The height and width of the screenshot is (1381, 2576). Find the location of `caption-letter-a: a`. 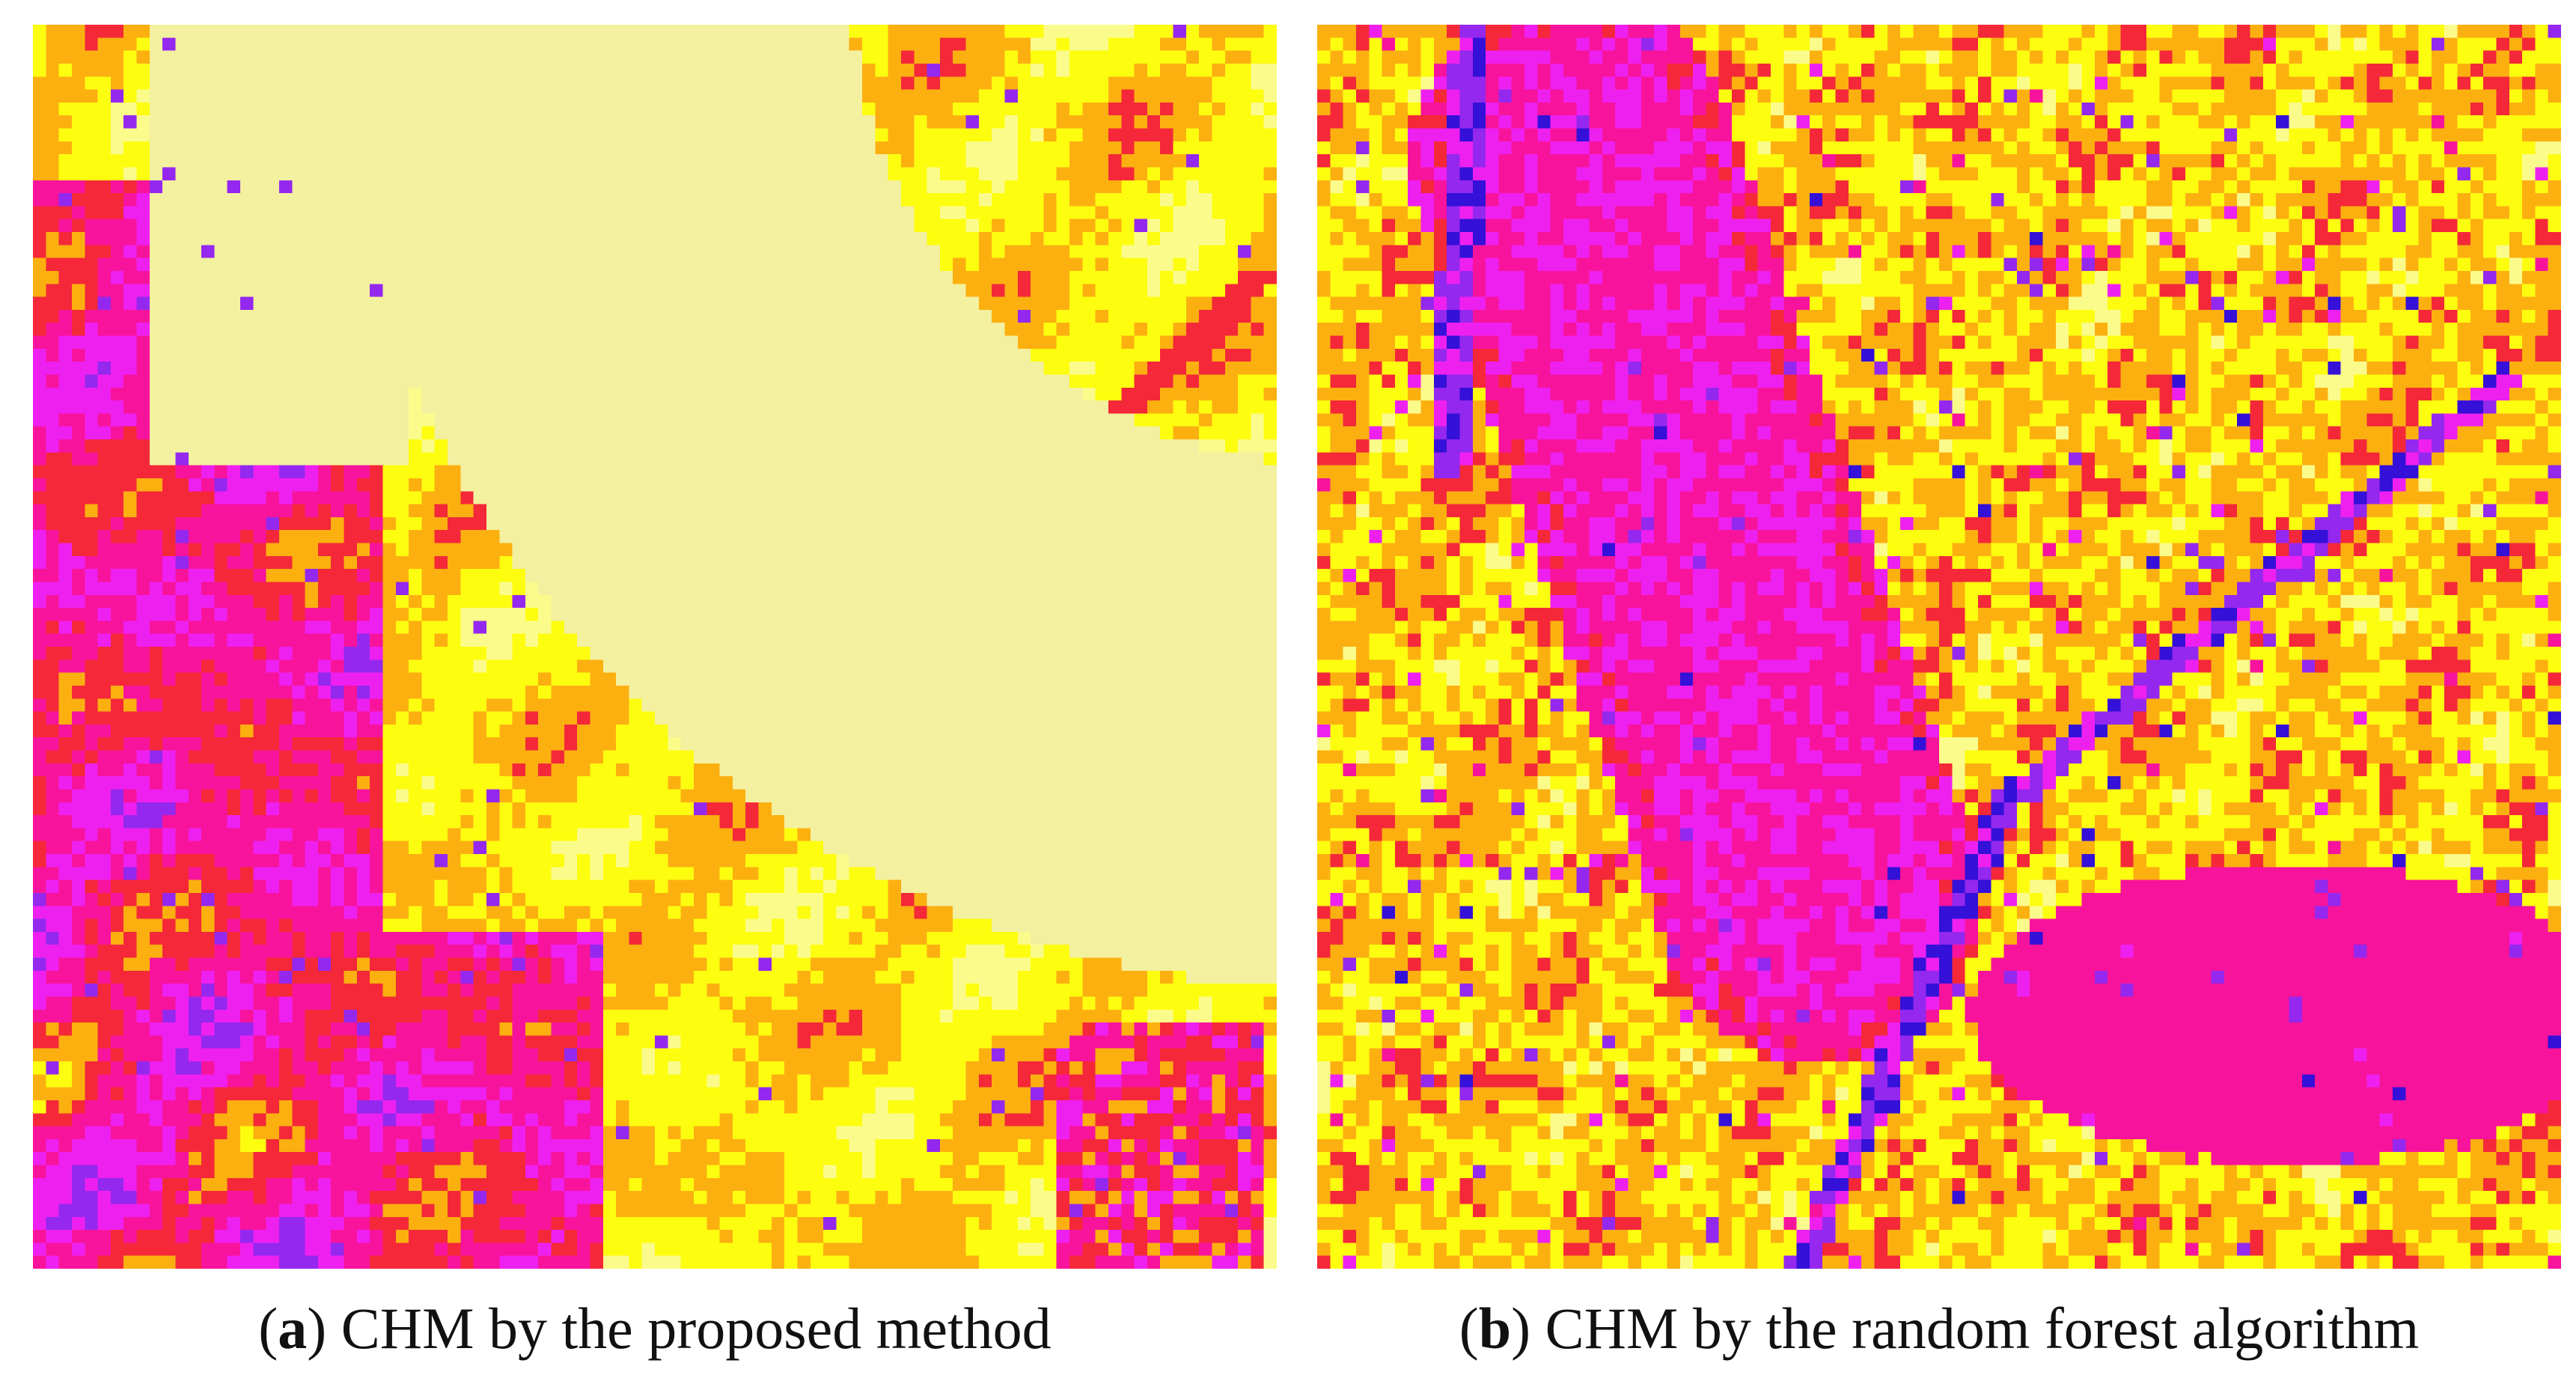

caption-letter-a: a is located at coordinates (293, 1328).